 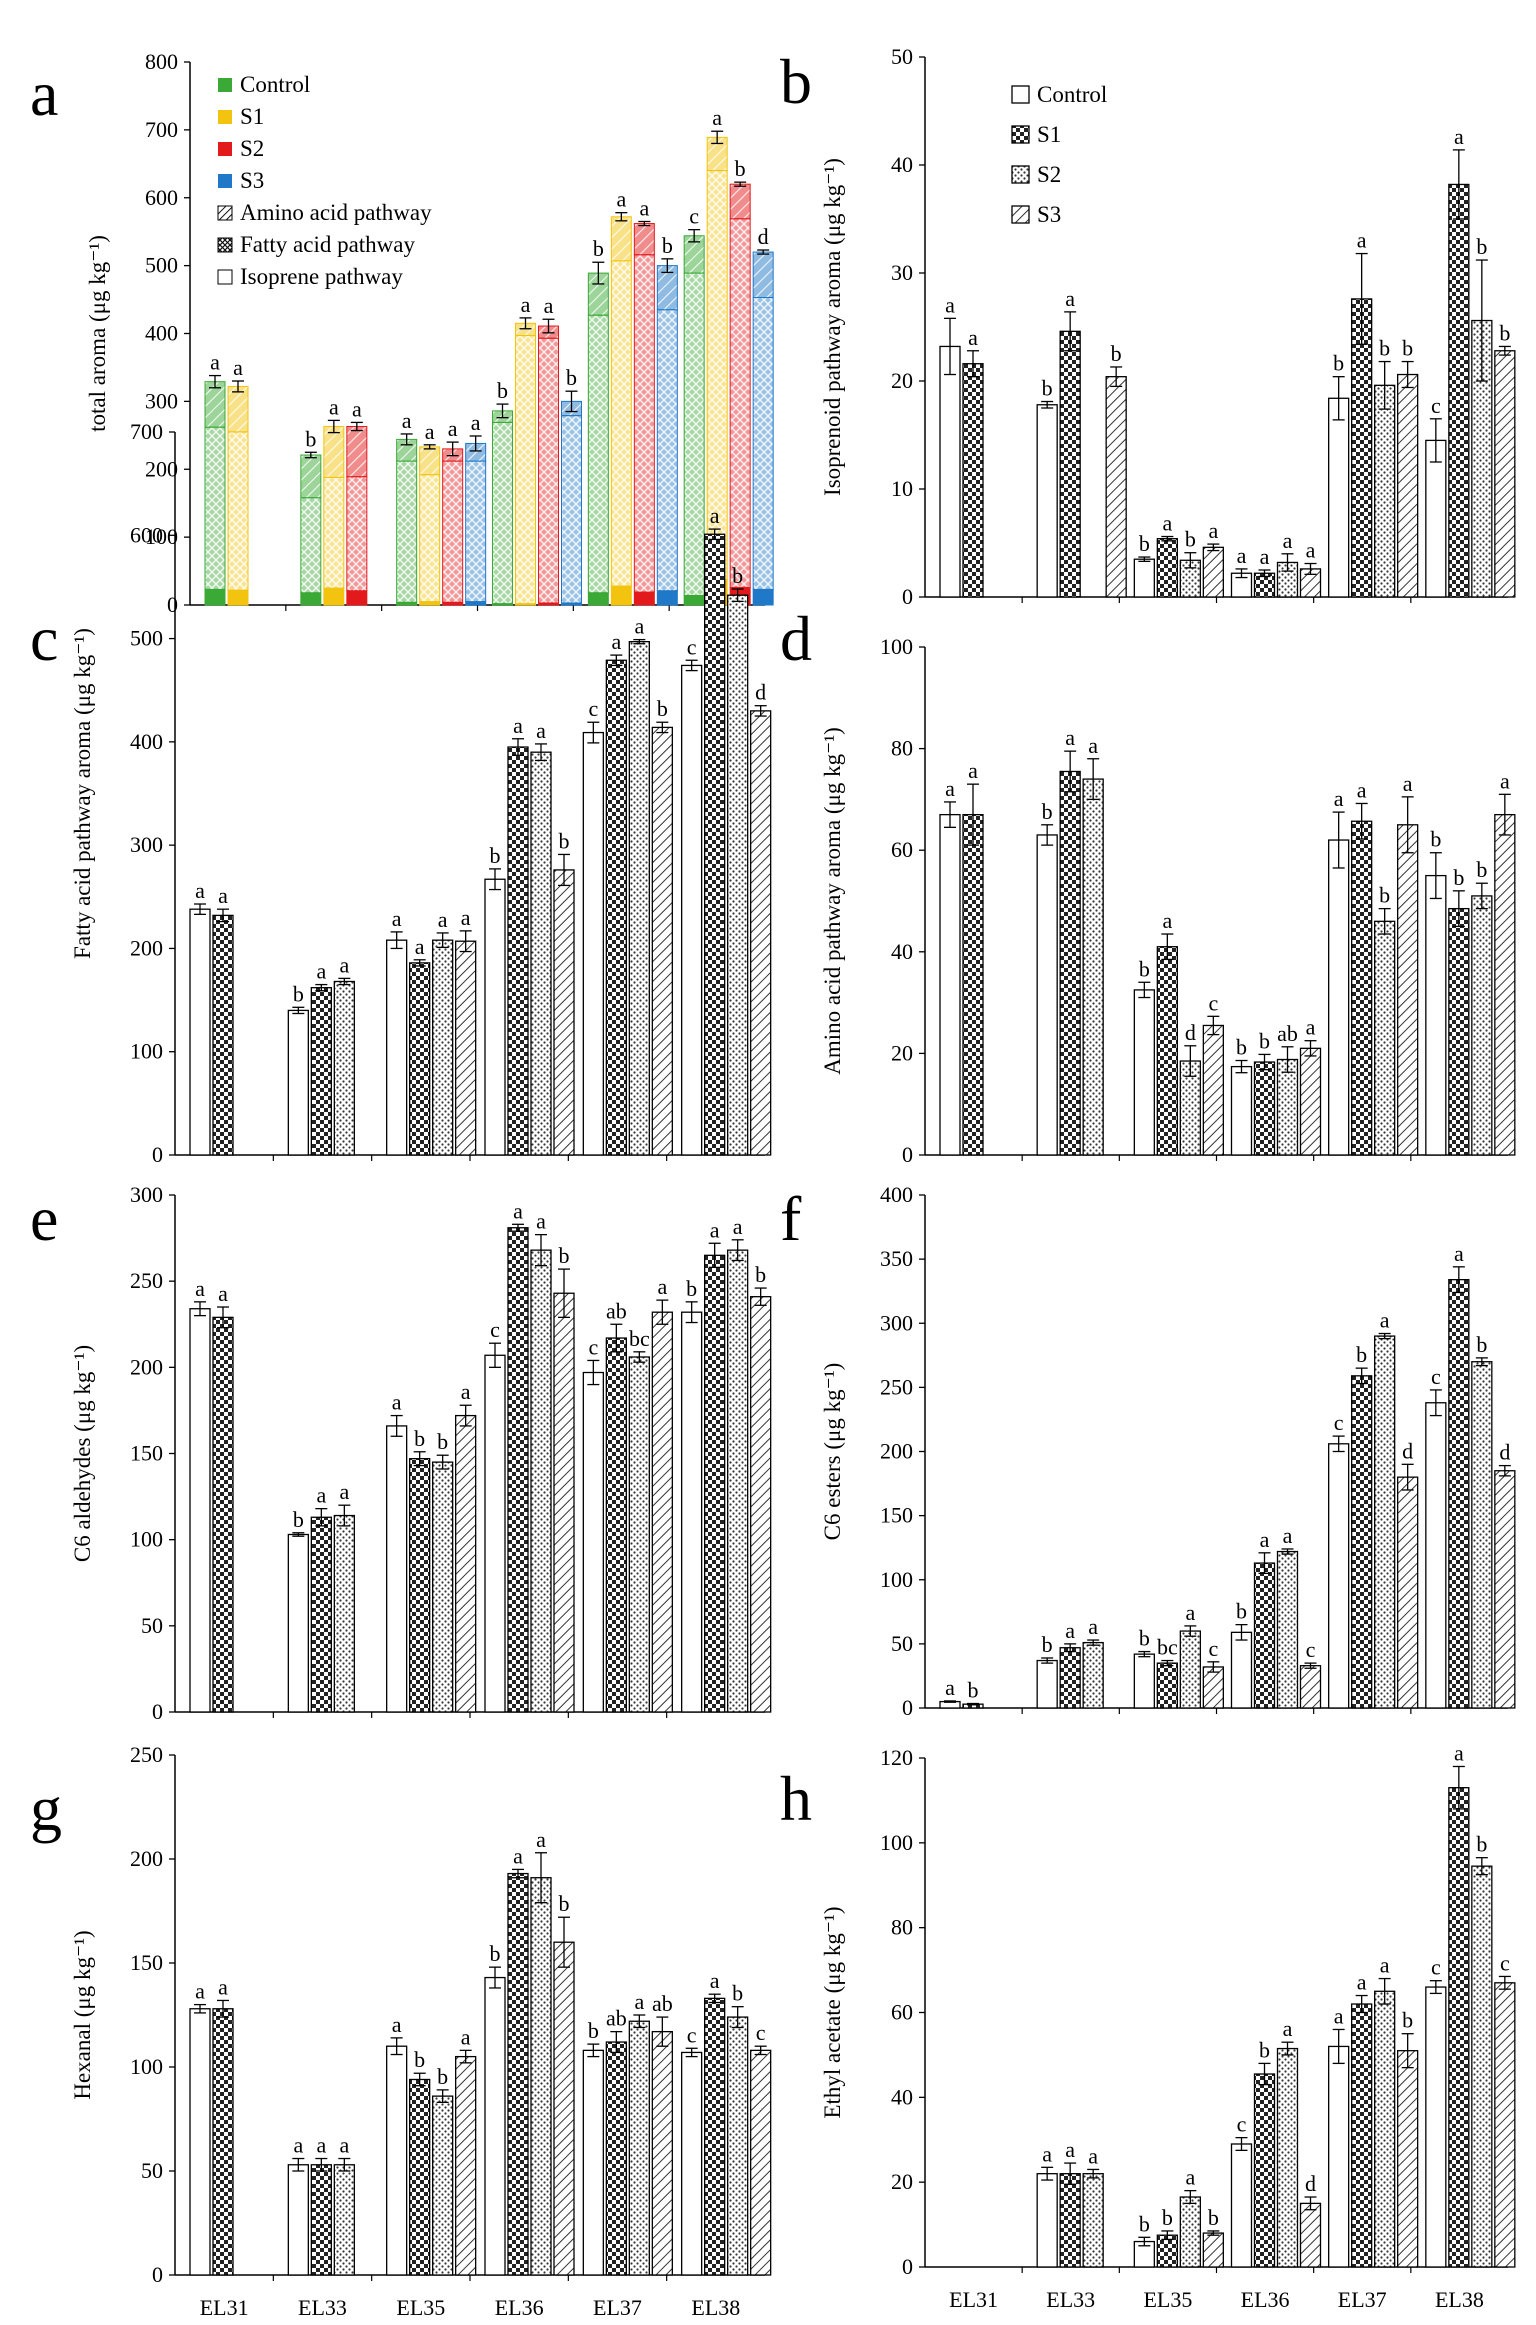 I want to click on significance-letter: bc, so click(x=1167, y=1647).